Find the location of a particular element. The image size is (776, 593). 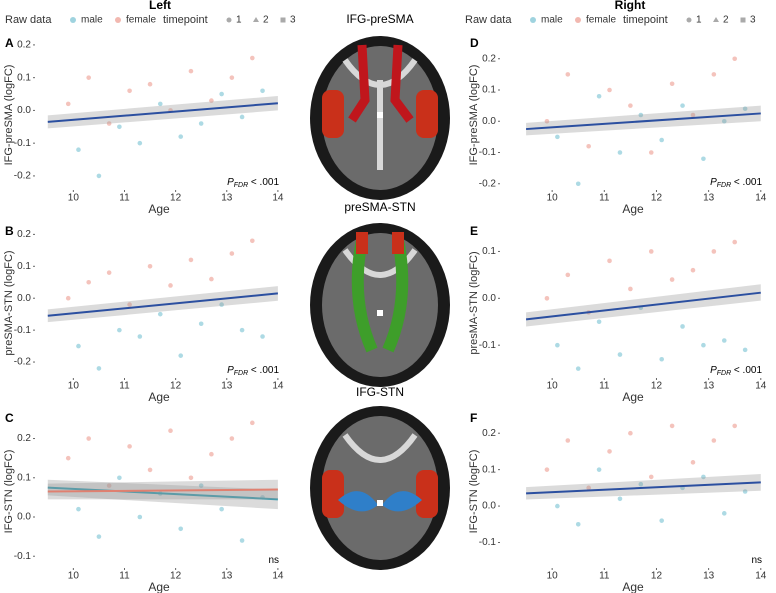

y-tick-label: 0.1 is located at coordinates (24, 77).